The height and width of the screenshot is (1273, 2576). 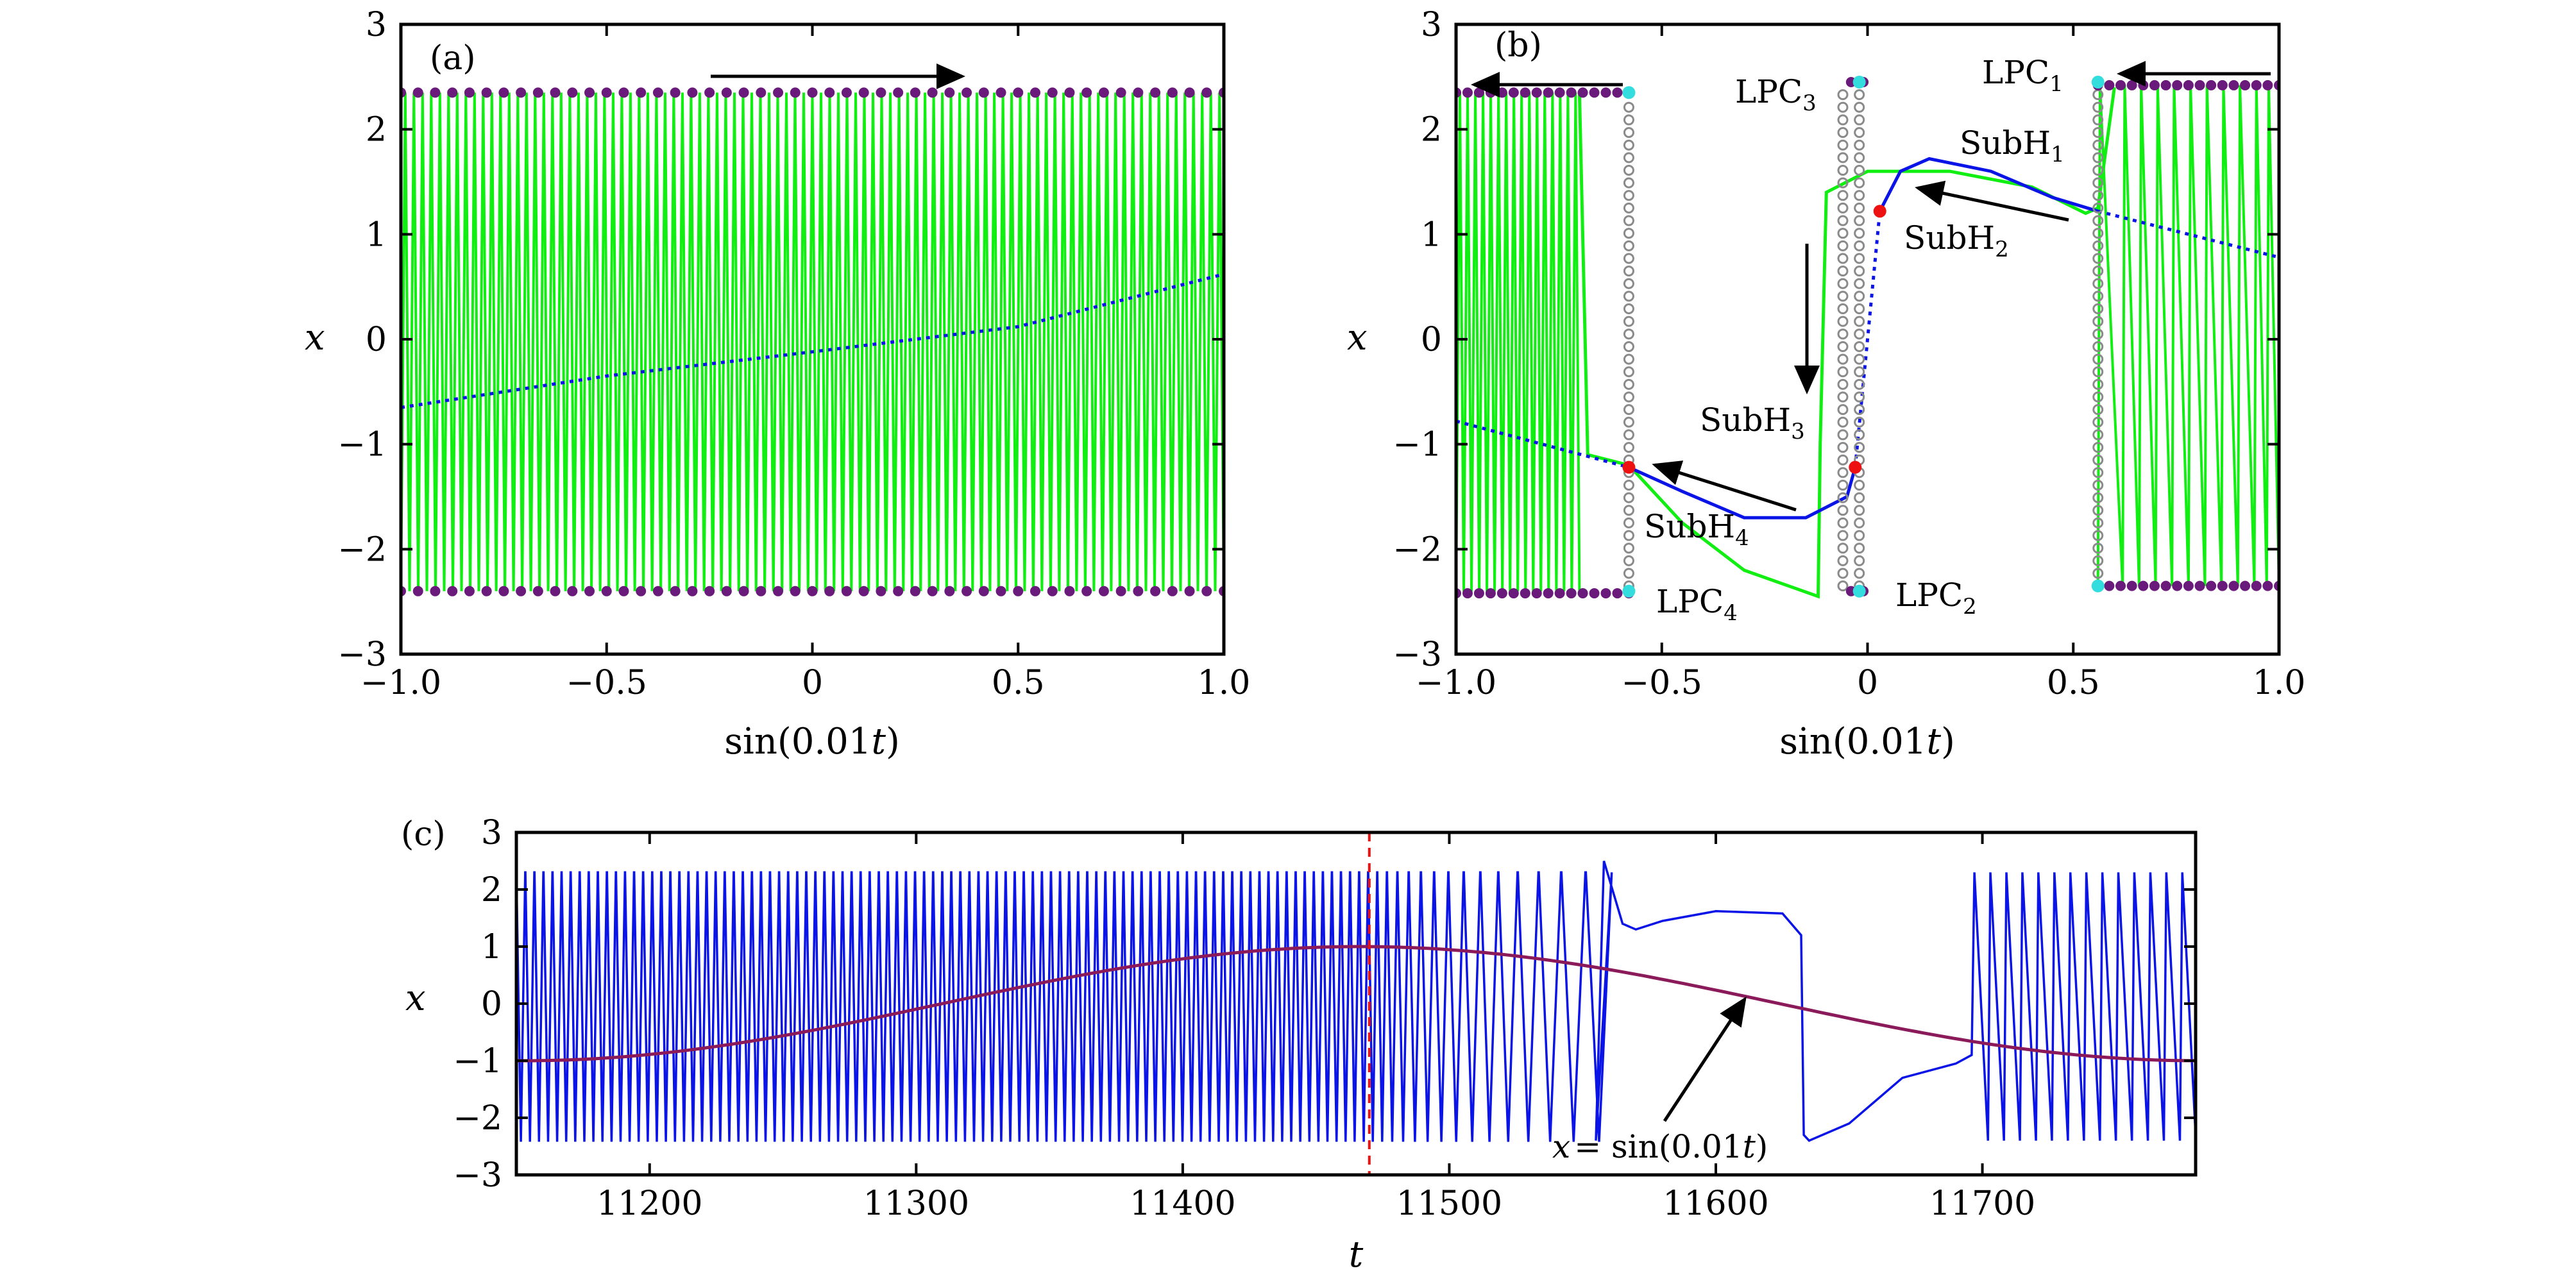 I want to click on lpc-point-lpc1-bottom, so click(x=2098, y=586).